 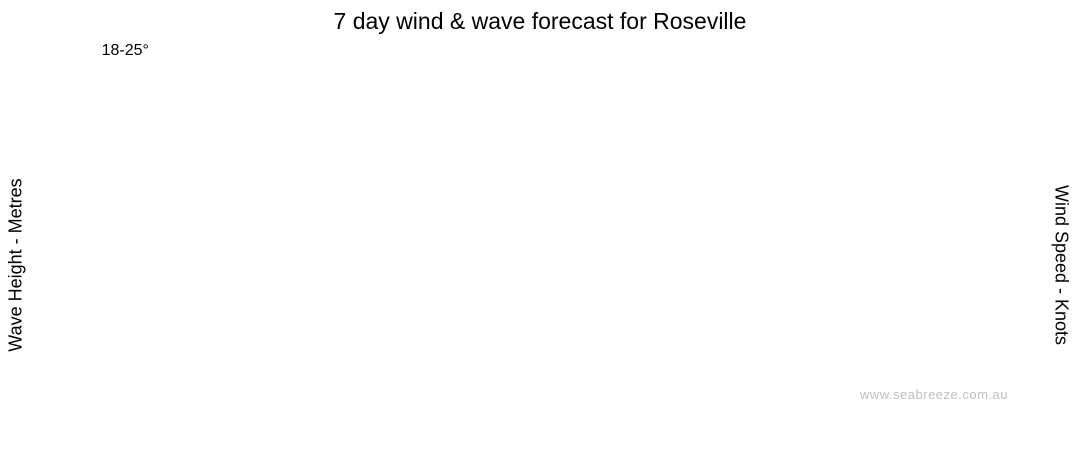 I want to click on watermark: www.seabreeze.com.au, so click(x=933, y=394).